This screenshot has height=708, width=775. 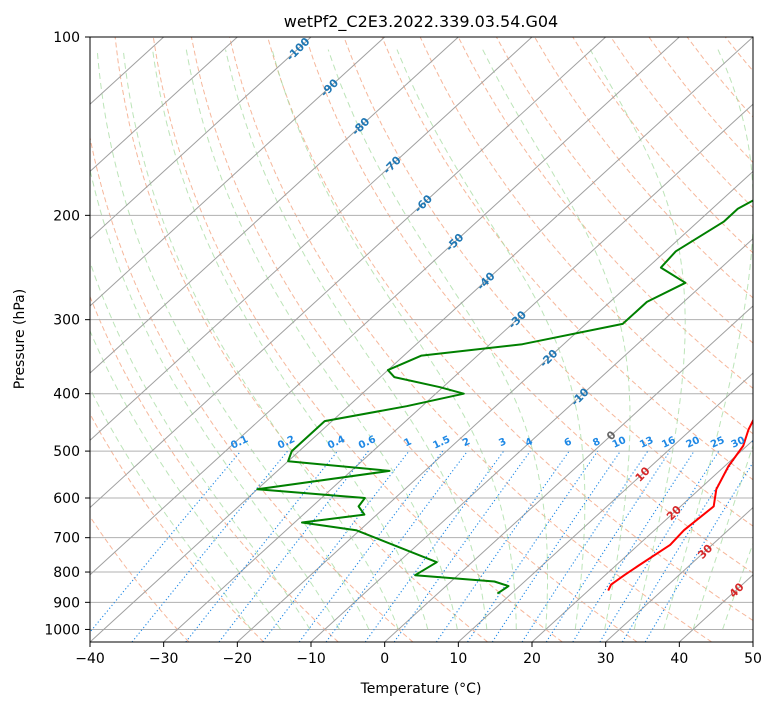 What do you see at coordinates (758, 443) in the screenshot?
I see `mixing-ratio-label: 36` at bounding box center [758, 443].